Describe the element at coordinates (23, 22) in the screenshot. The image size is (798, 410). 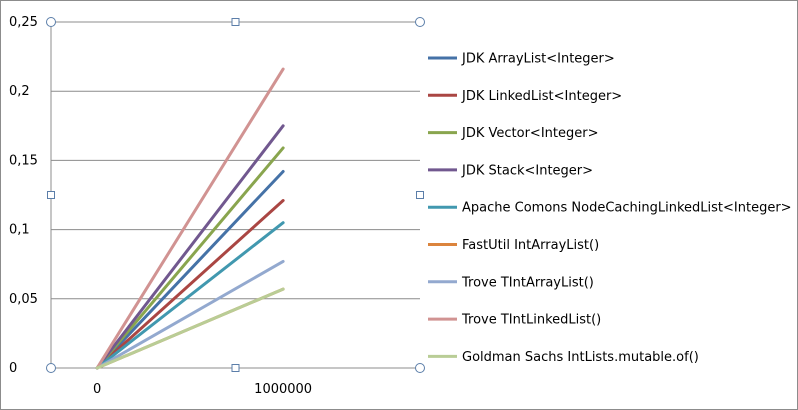
I see `y-tick-label: 0,25` at that location.